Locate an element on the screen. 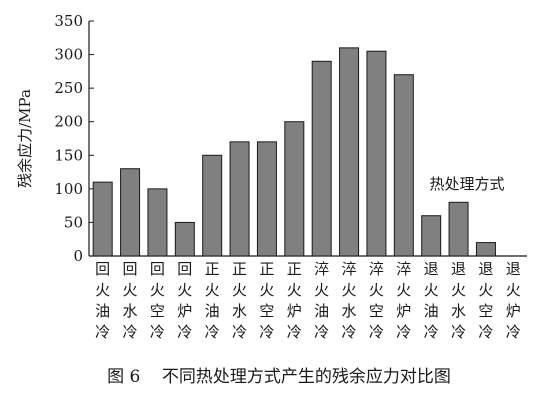  x-tick-label: 淬火水冷 is located at coordinates (349, 300).